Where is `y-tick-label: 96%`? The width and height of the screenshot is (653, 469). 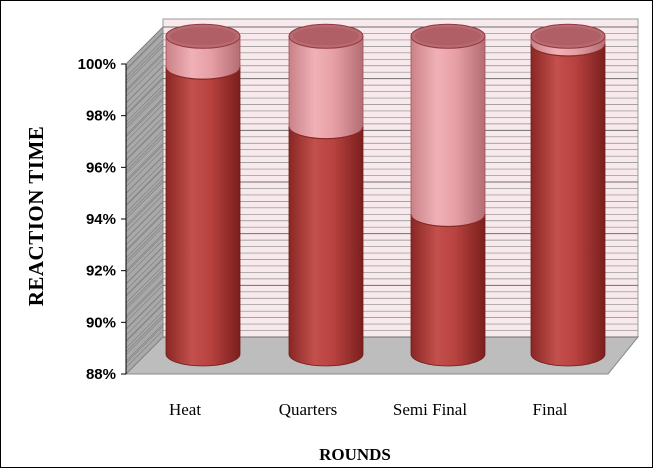 y-tick-label: 96% is located at coordinates (101, 167).